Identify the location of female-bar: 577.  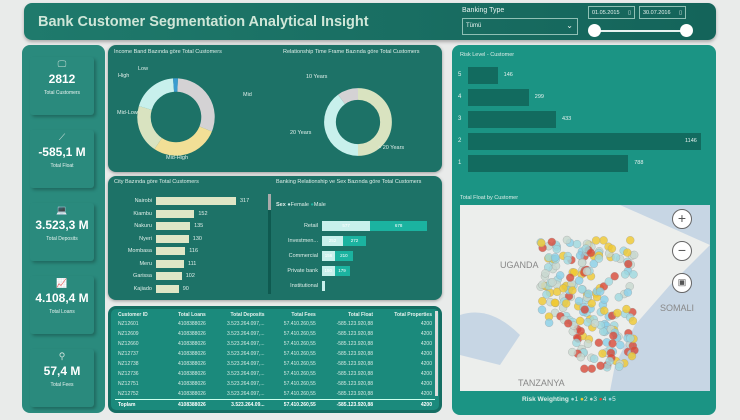
(346, 226).